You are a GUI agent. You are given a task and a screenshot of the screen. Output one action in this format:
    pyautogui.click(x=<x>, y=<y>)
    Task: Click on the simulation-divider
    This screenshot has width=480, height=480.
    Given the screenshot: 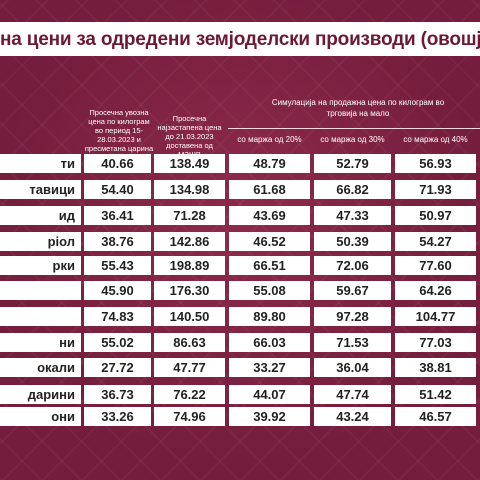 What is the action you would take?
    pyautogui.click(x=354, y=128)
    